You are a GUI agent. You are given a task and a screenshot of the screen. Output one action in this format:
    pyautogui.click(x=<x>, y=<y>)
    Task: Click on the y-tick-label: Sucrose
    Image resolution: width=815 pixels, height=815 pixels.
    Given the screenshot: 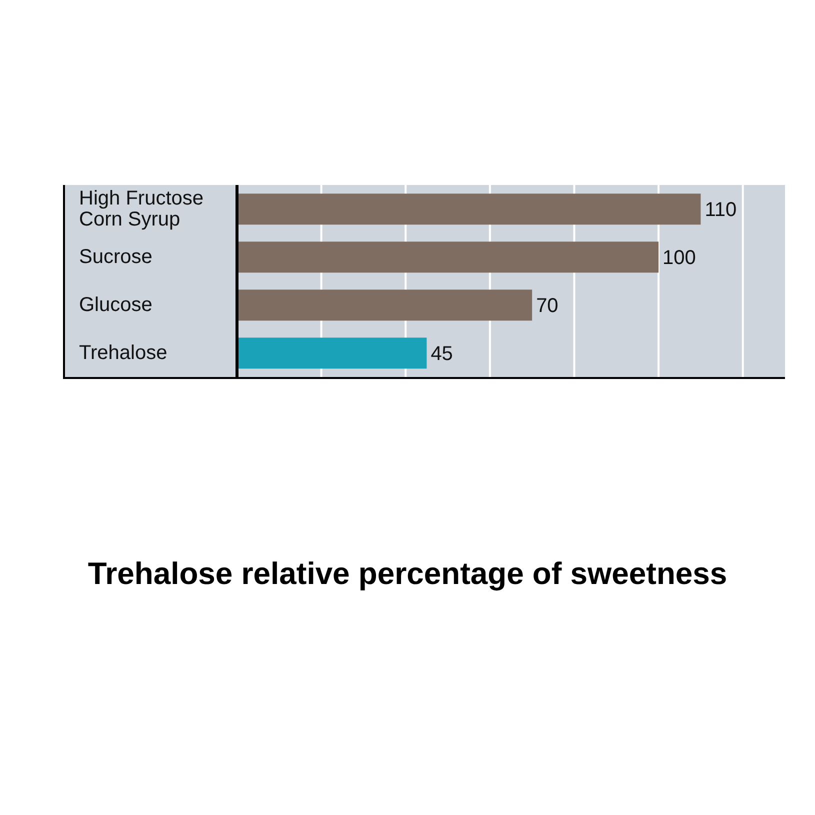 What is the action you would take?
    pyautogui.click(x=115, y=257)
    